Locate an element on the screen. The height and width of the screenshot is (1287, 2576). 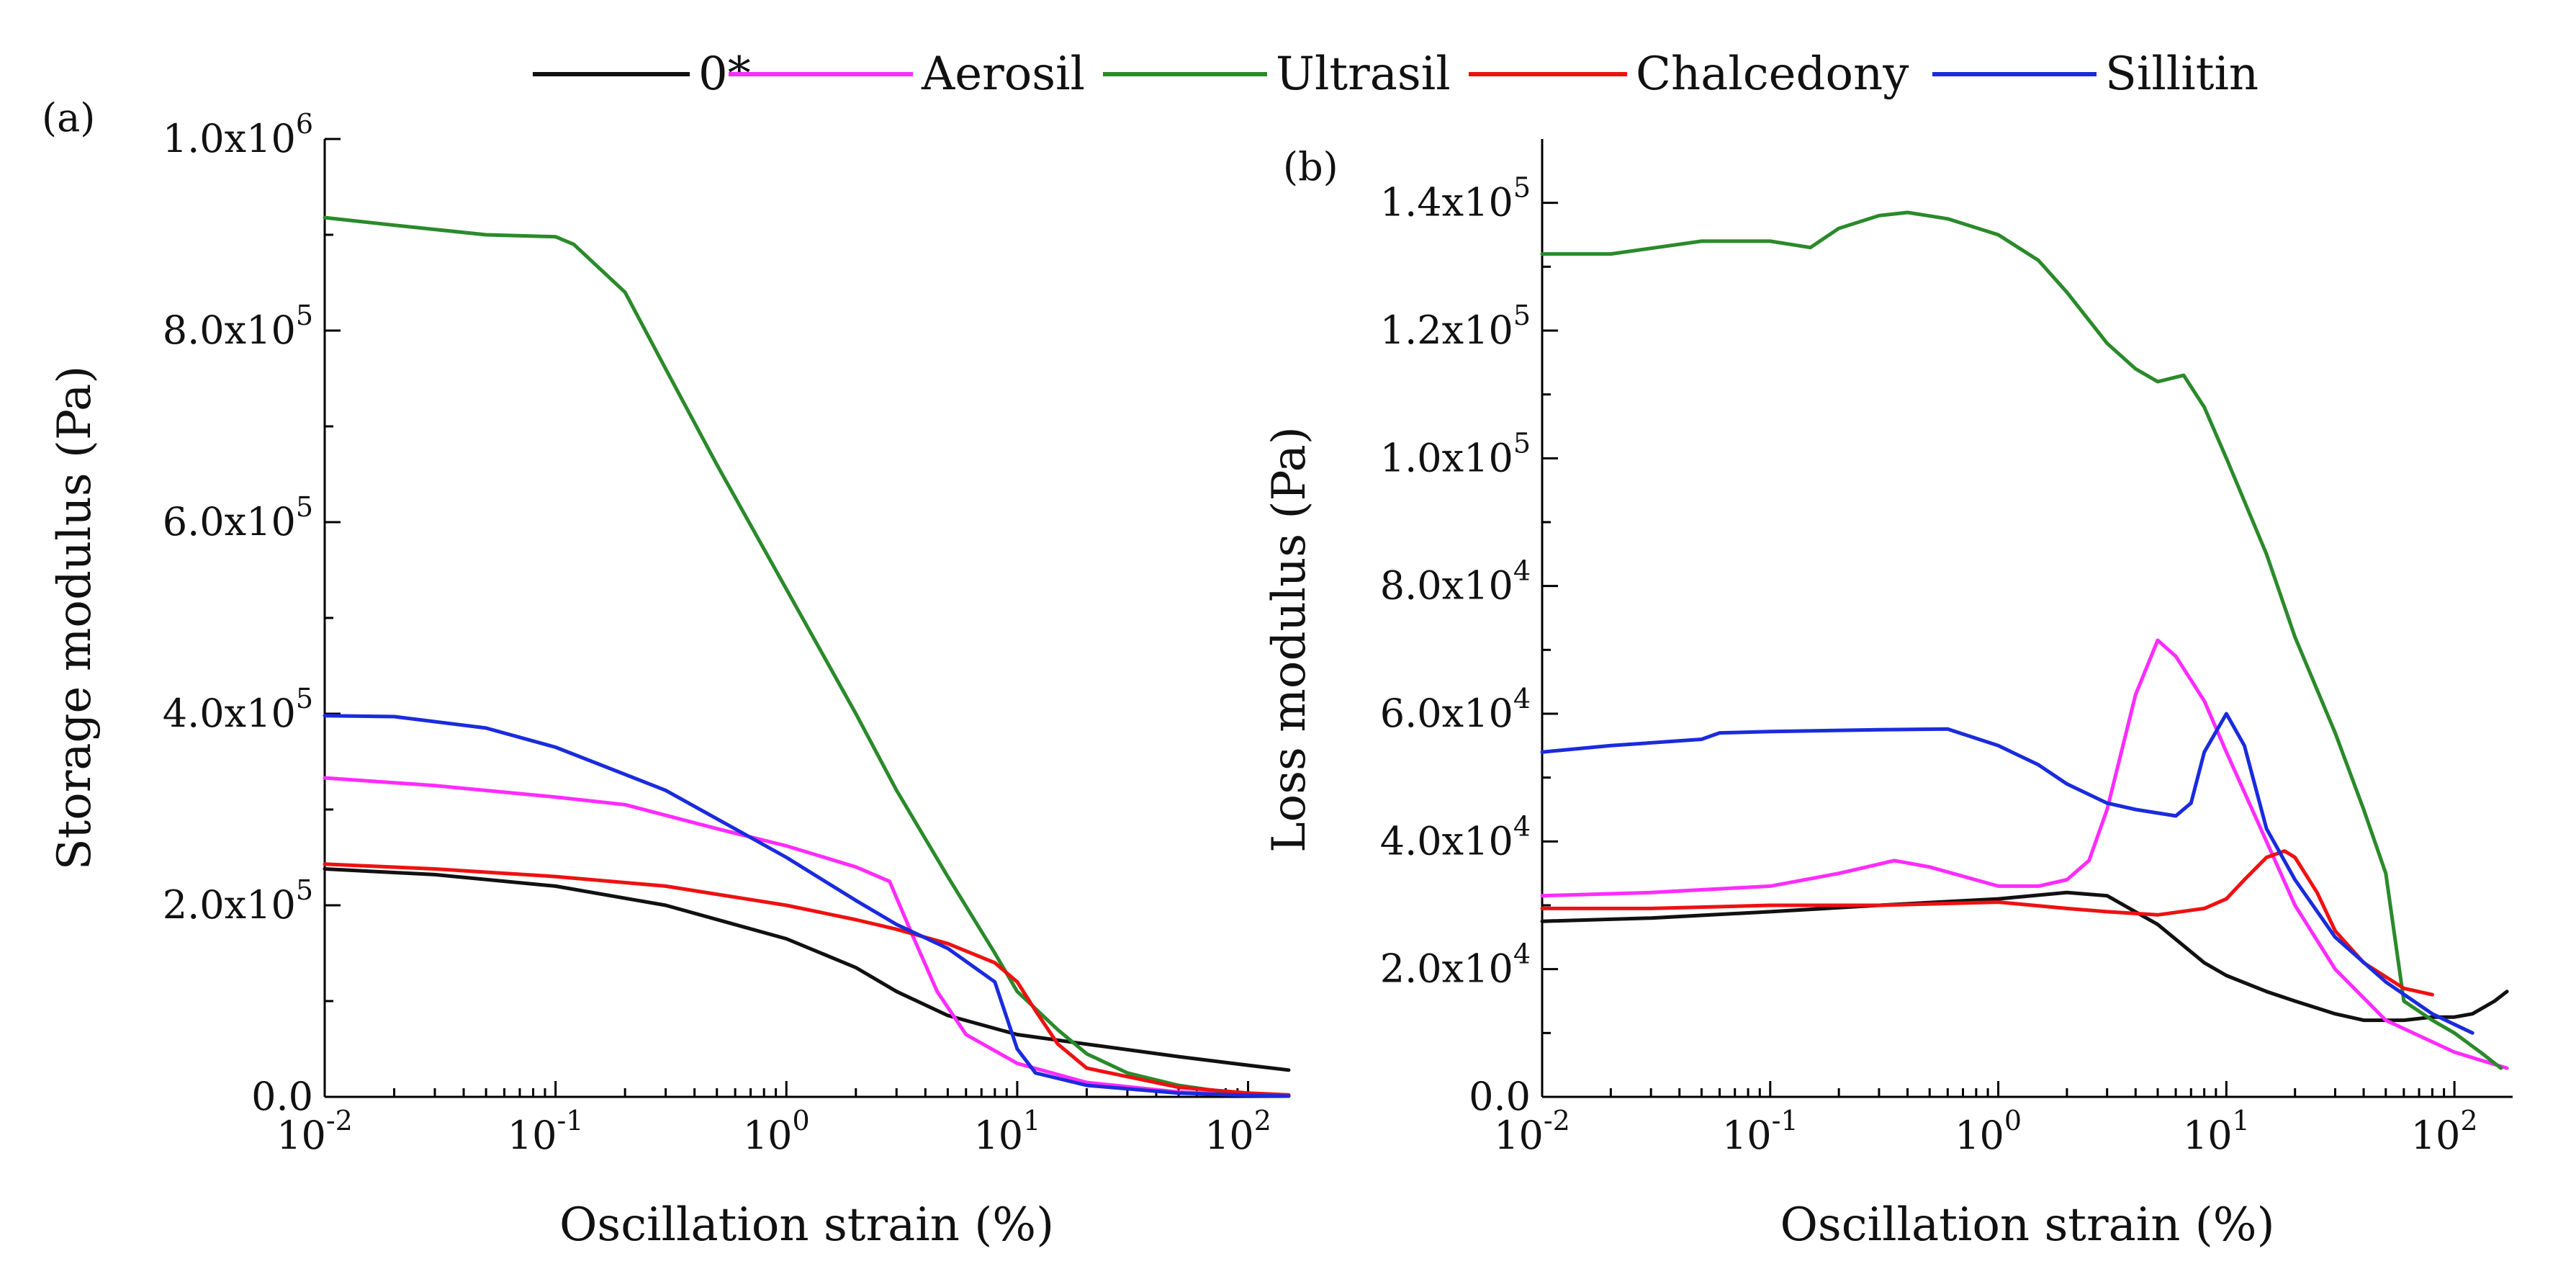
legend: 0* Aerosil Ultrasil Chalcedony Sillitin is located at coordinates (1395, 75).